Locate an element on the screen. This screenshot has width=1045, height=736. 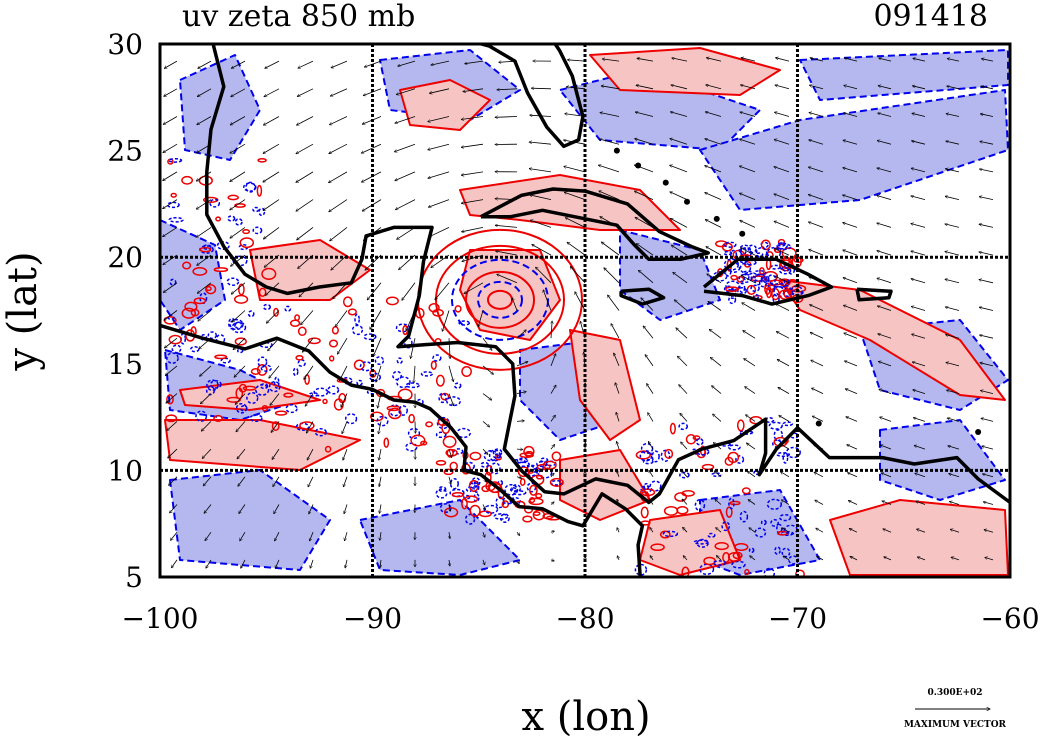
x-tick-label: −80 is located at coordinates (584, 618).